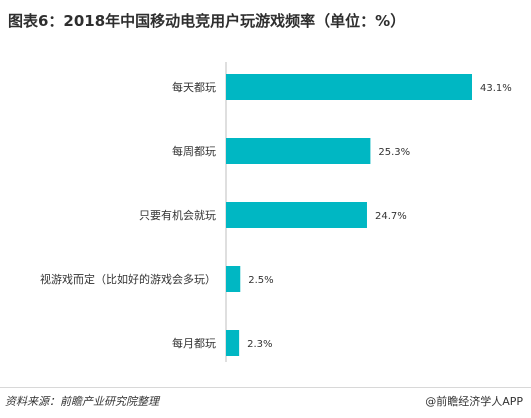 This screenshot has height=418, width=531. What do you see at coordinates (259, 344) in the screenshot?
I see `data-label: 2.3%` at bounding box center [259, 344].